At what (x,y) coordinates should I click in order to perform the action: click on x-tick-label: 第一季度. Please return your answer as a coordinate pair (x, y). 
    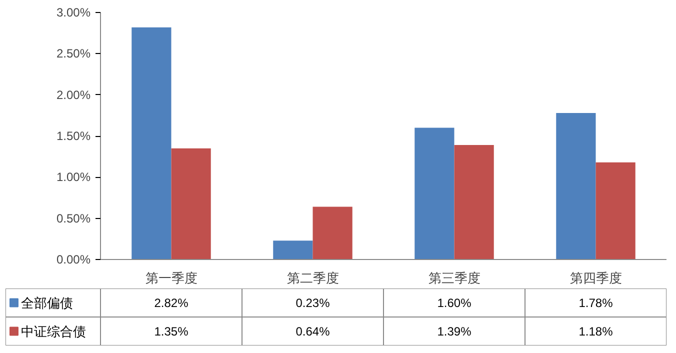
    Looking at the image, I should click on (171, 278).